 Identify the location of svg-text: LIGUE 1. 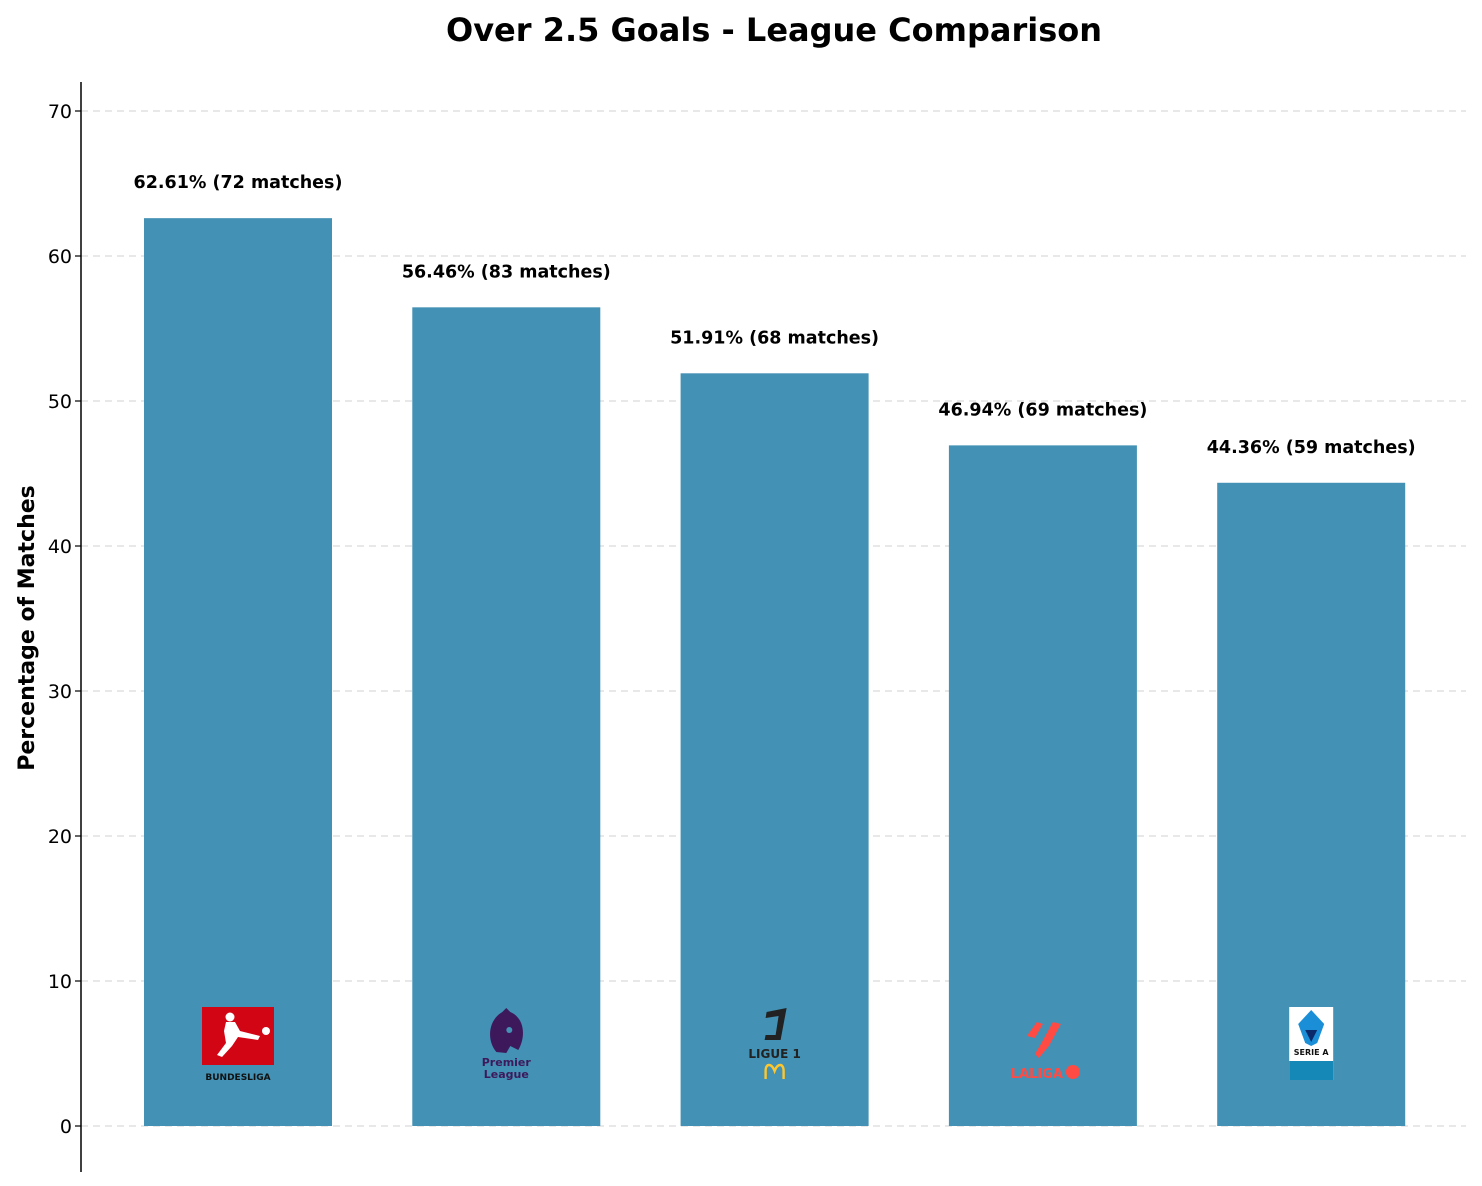
(774, 1054).